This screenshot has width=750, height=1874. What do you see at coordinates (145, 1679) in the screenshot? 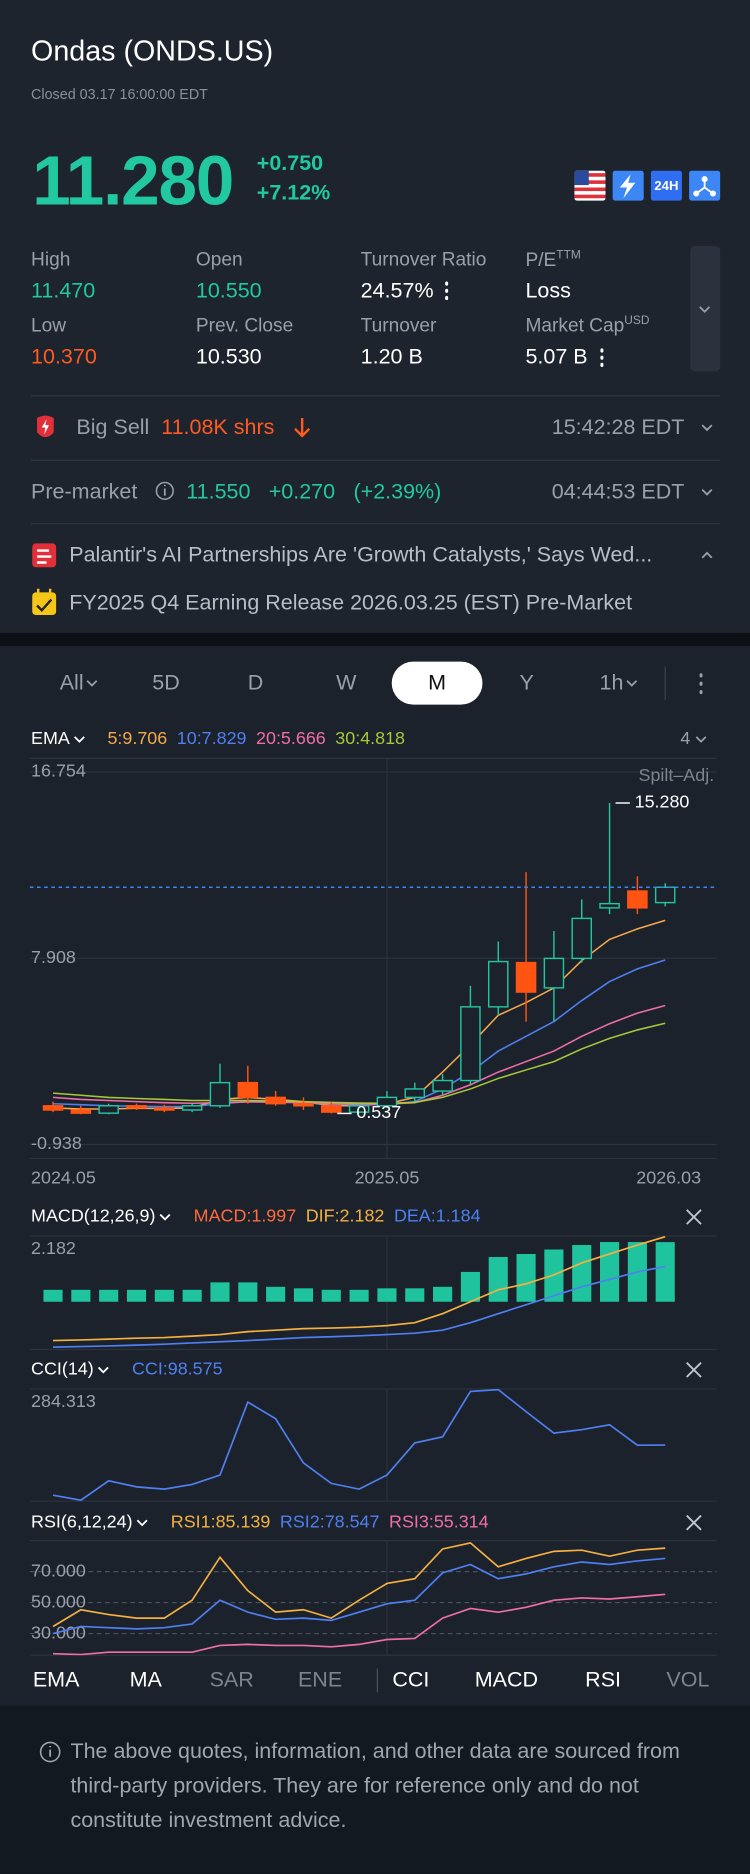
I see `indicator-tab: MA` at bounding box center [145, 1679].